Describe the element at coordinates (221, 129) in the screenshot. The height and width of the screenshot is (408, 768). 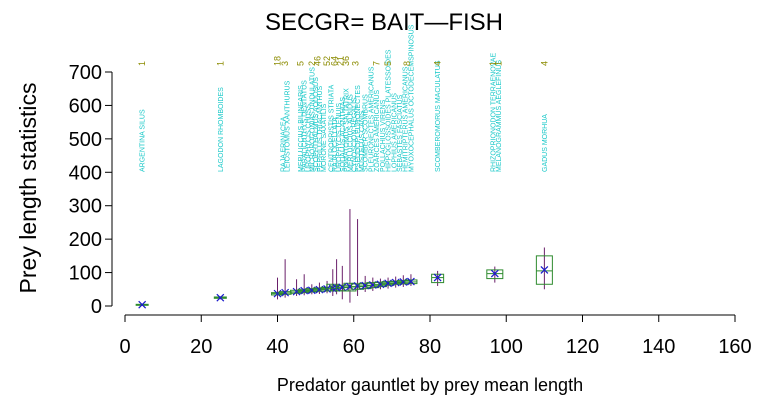
I see `species-label: LAGODON RHOMBOIDES` at that location.